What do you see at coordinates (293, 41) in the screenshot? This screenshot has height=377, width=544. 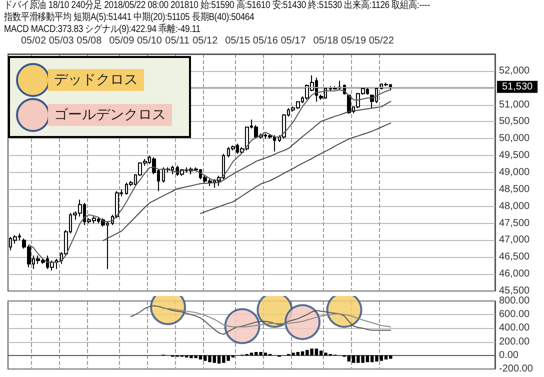 I see `x-tick-label: 05/17` at bounding box center [293, 41].